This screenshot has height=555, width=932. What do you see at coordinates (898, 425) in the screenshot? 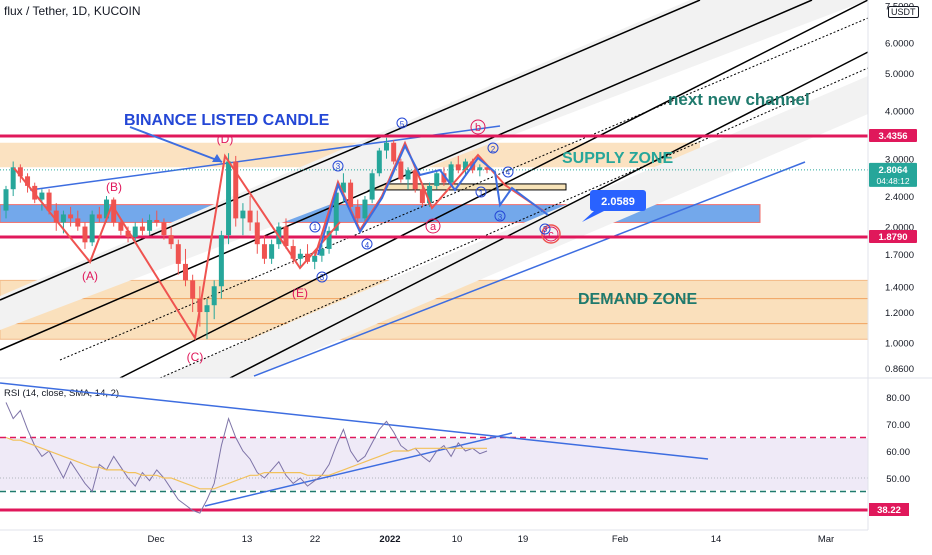
I see `rsi-tick-label: 70.00` at bounding box center [898, 425].